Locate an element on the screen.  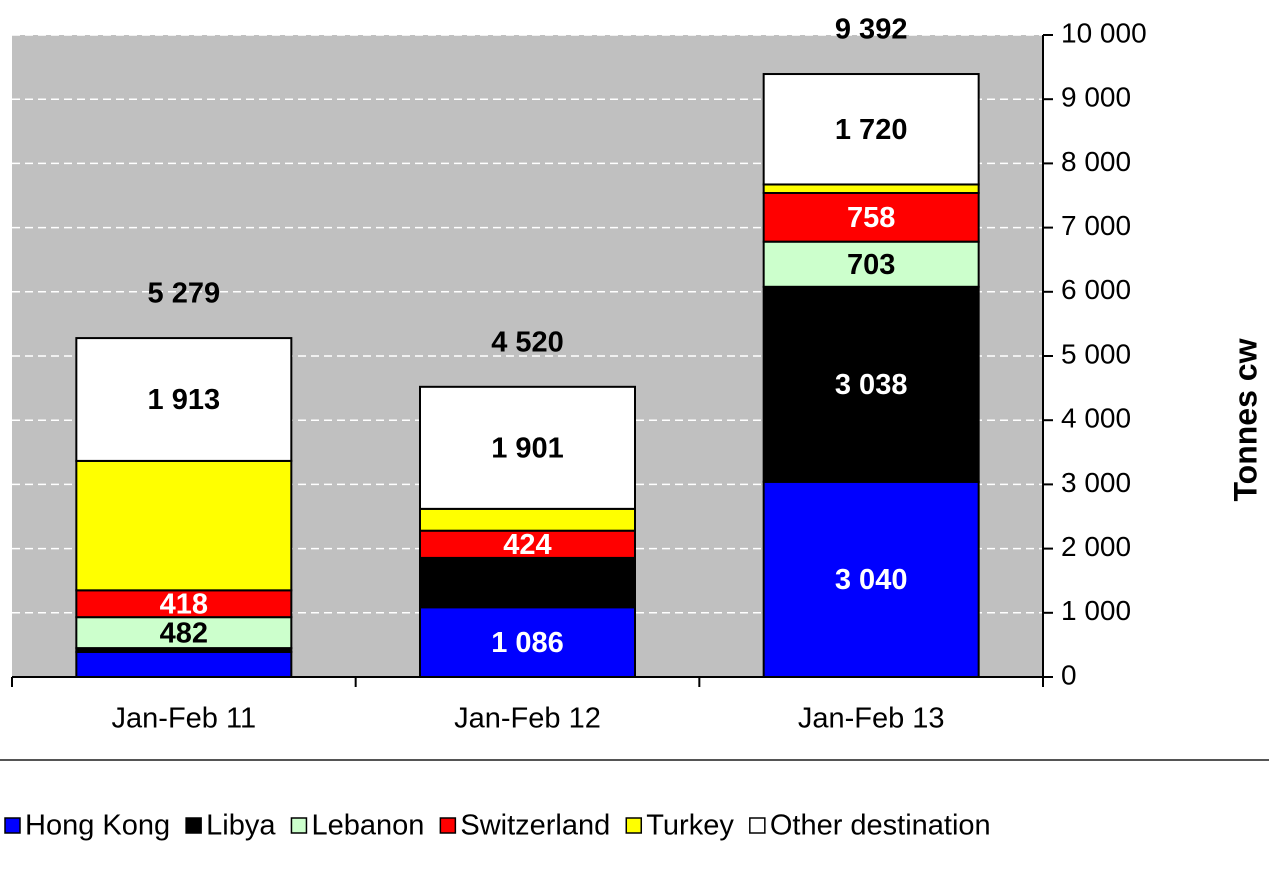
legend-label: Hong Kong is located at coordinates (97, 826).